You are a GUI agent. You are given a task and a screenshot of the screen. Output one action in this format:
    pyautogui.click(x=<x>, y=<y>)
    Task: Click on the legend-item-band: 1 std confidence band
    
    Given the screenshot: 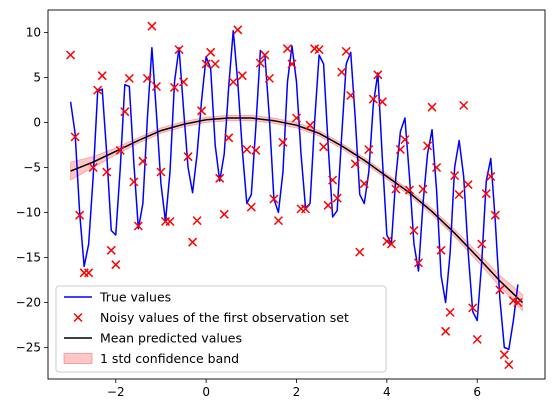 What is the action you would take?
    pyautogui.click(x=151, y=358)
    